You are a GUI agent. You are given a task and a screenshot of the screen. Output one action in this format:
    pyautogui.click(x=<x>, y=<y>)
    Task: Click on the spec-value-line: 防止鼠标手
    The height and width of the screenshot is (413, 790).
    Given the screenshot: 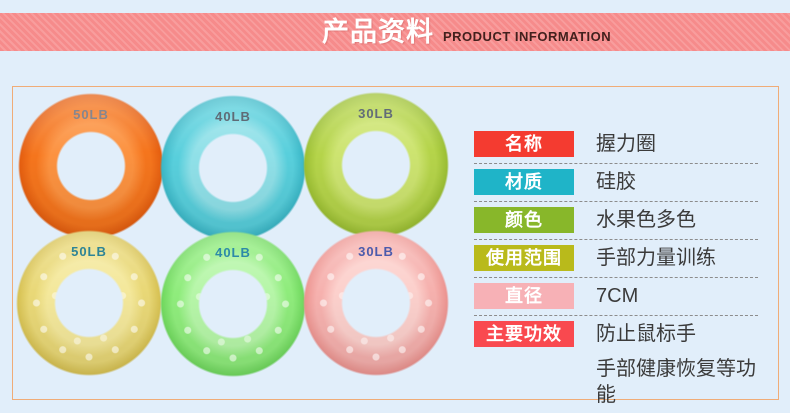 What is the action you would take?
    pyautogui.click(x=646, y=334)
    